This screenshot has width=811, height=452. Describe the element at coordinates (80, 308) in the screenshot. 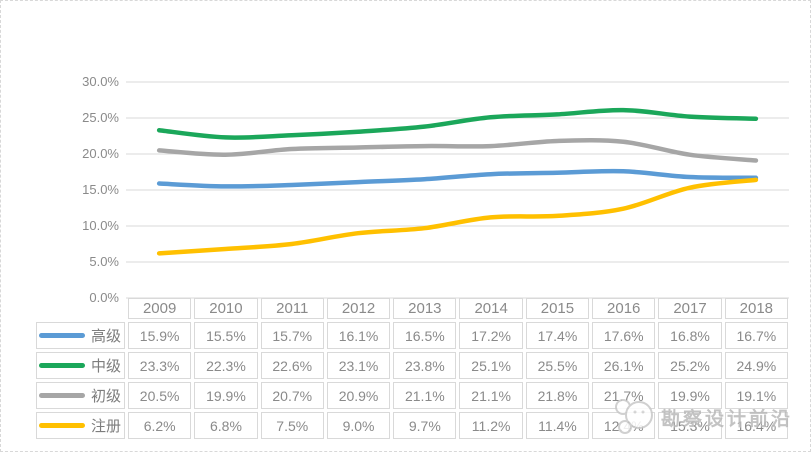

I see `table-corner-cell` at that location.